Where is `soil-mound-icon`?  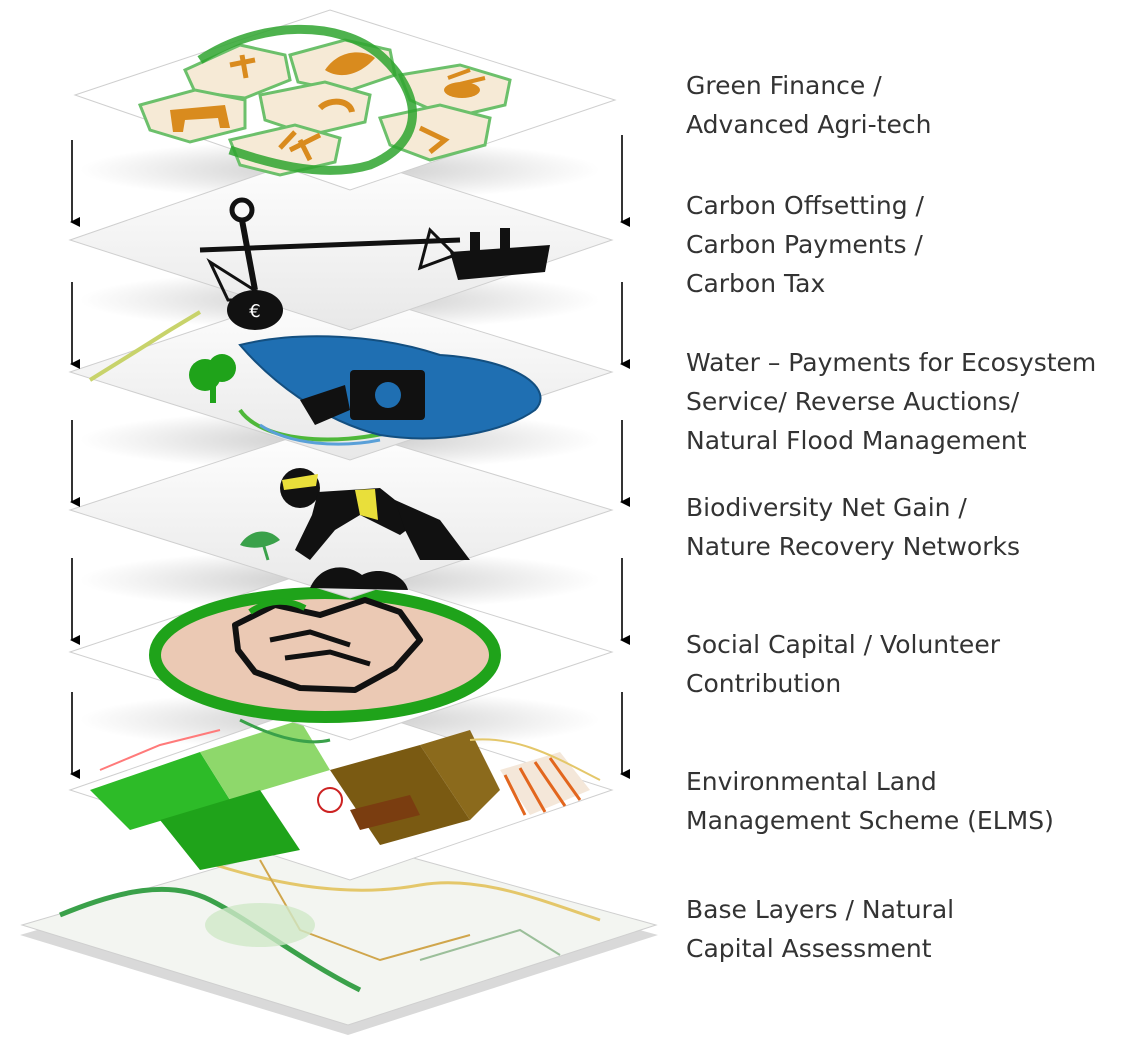
soil-mound-icon is located at coordinates (359, 578).